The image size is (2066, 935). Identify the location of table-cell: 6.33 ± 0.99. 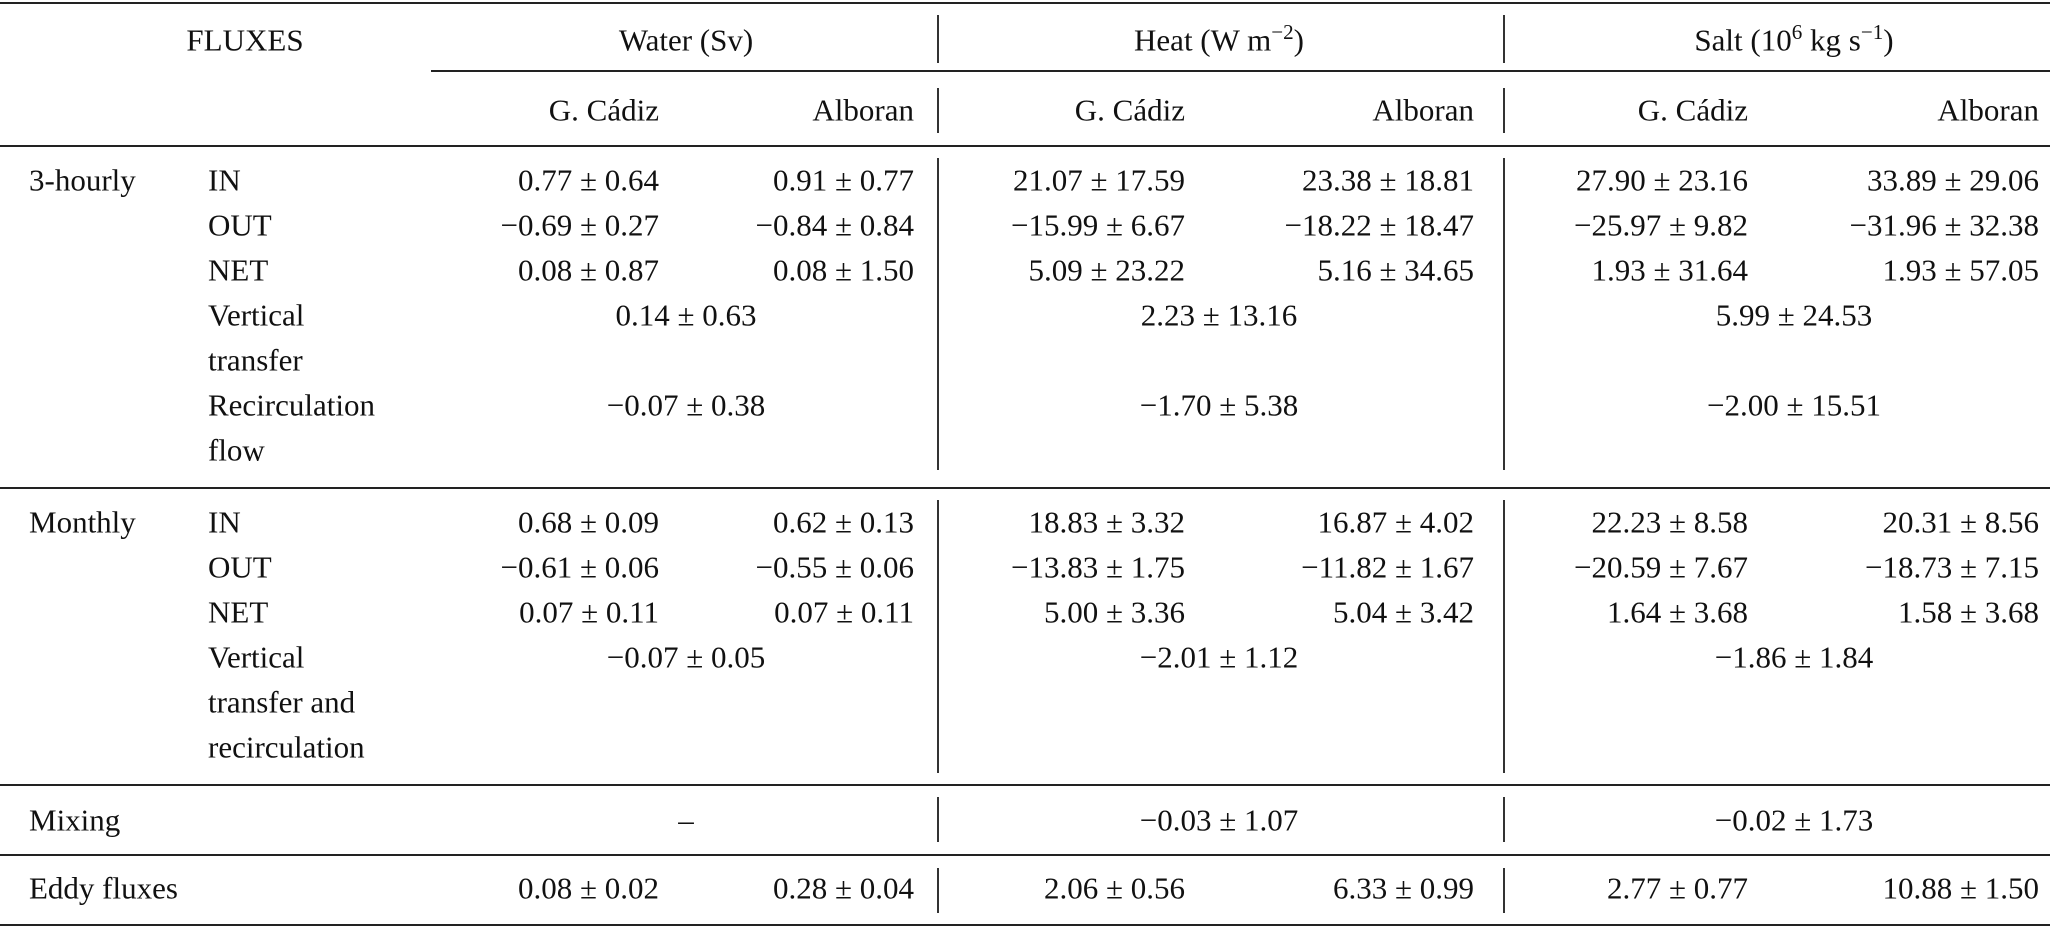
(1403, 888).